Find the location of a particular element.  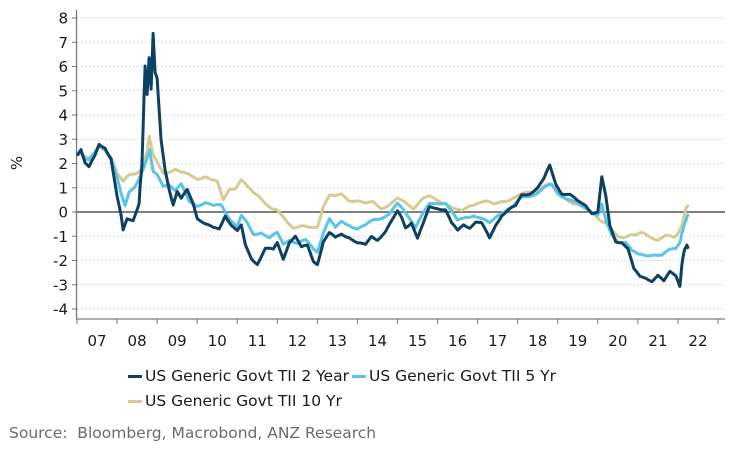

y-tick-label: 2 is located at coordinates (63, 164).